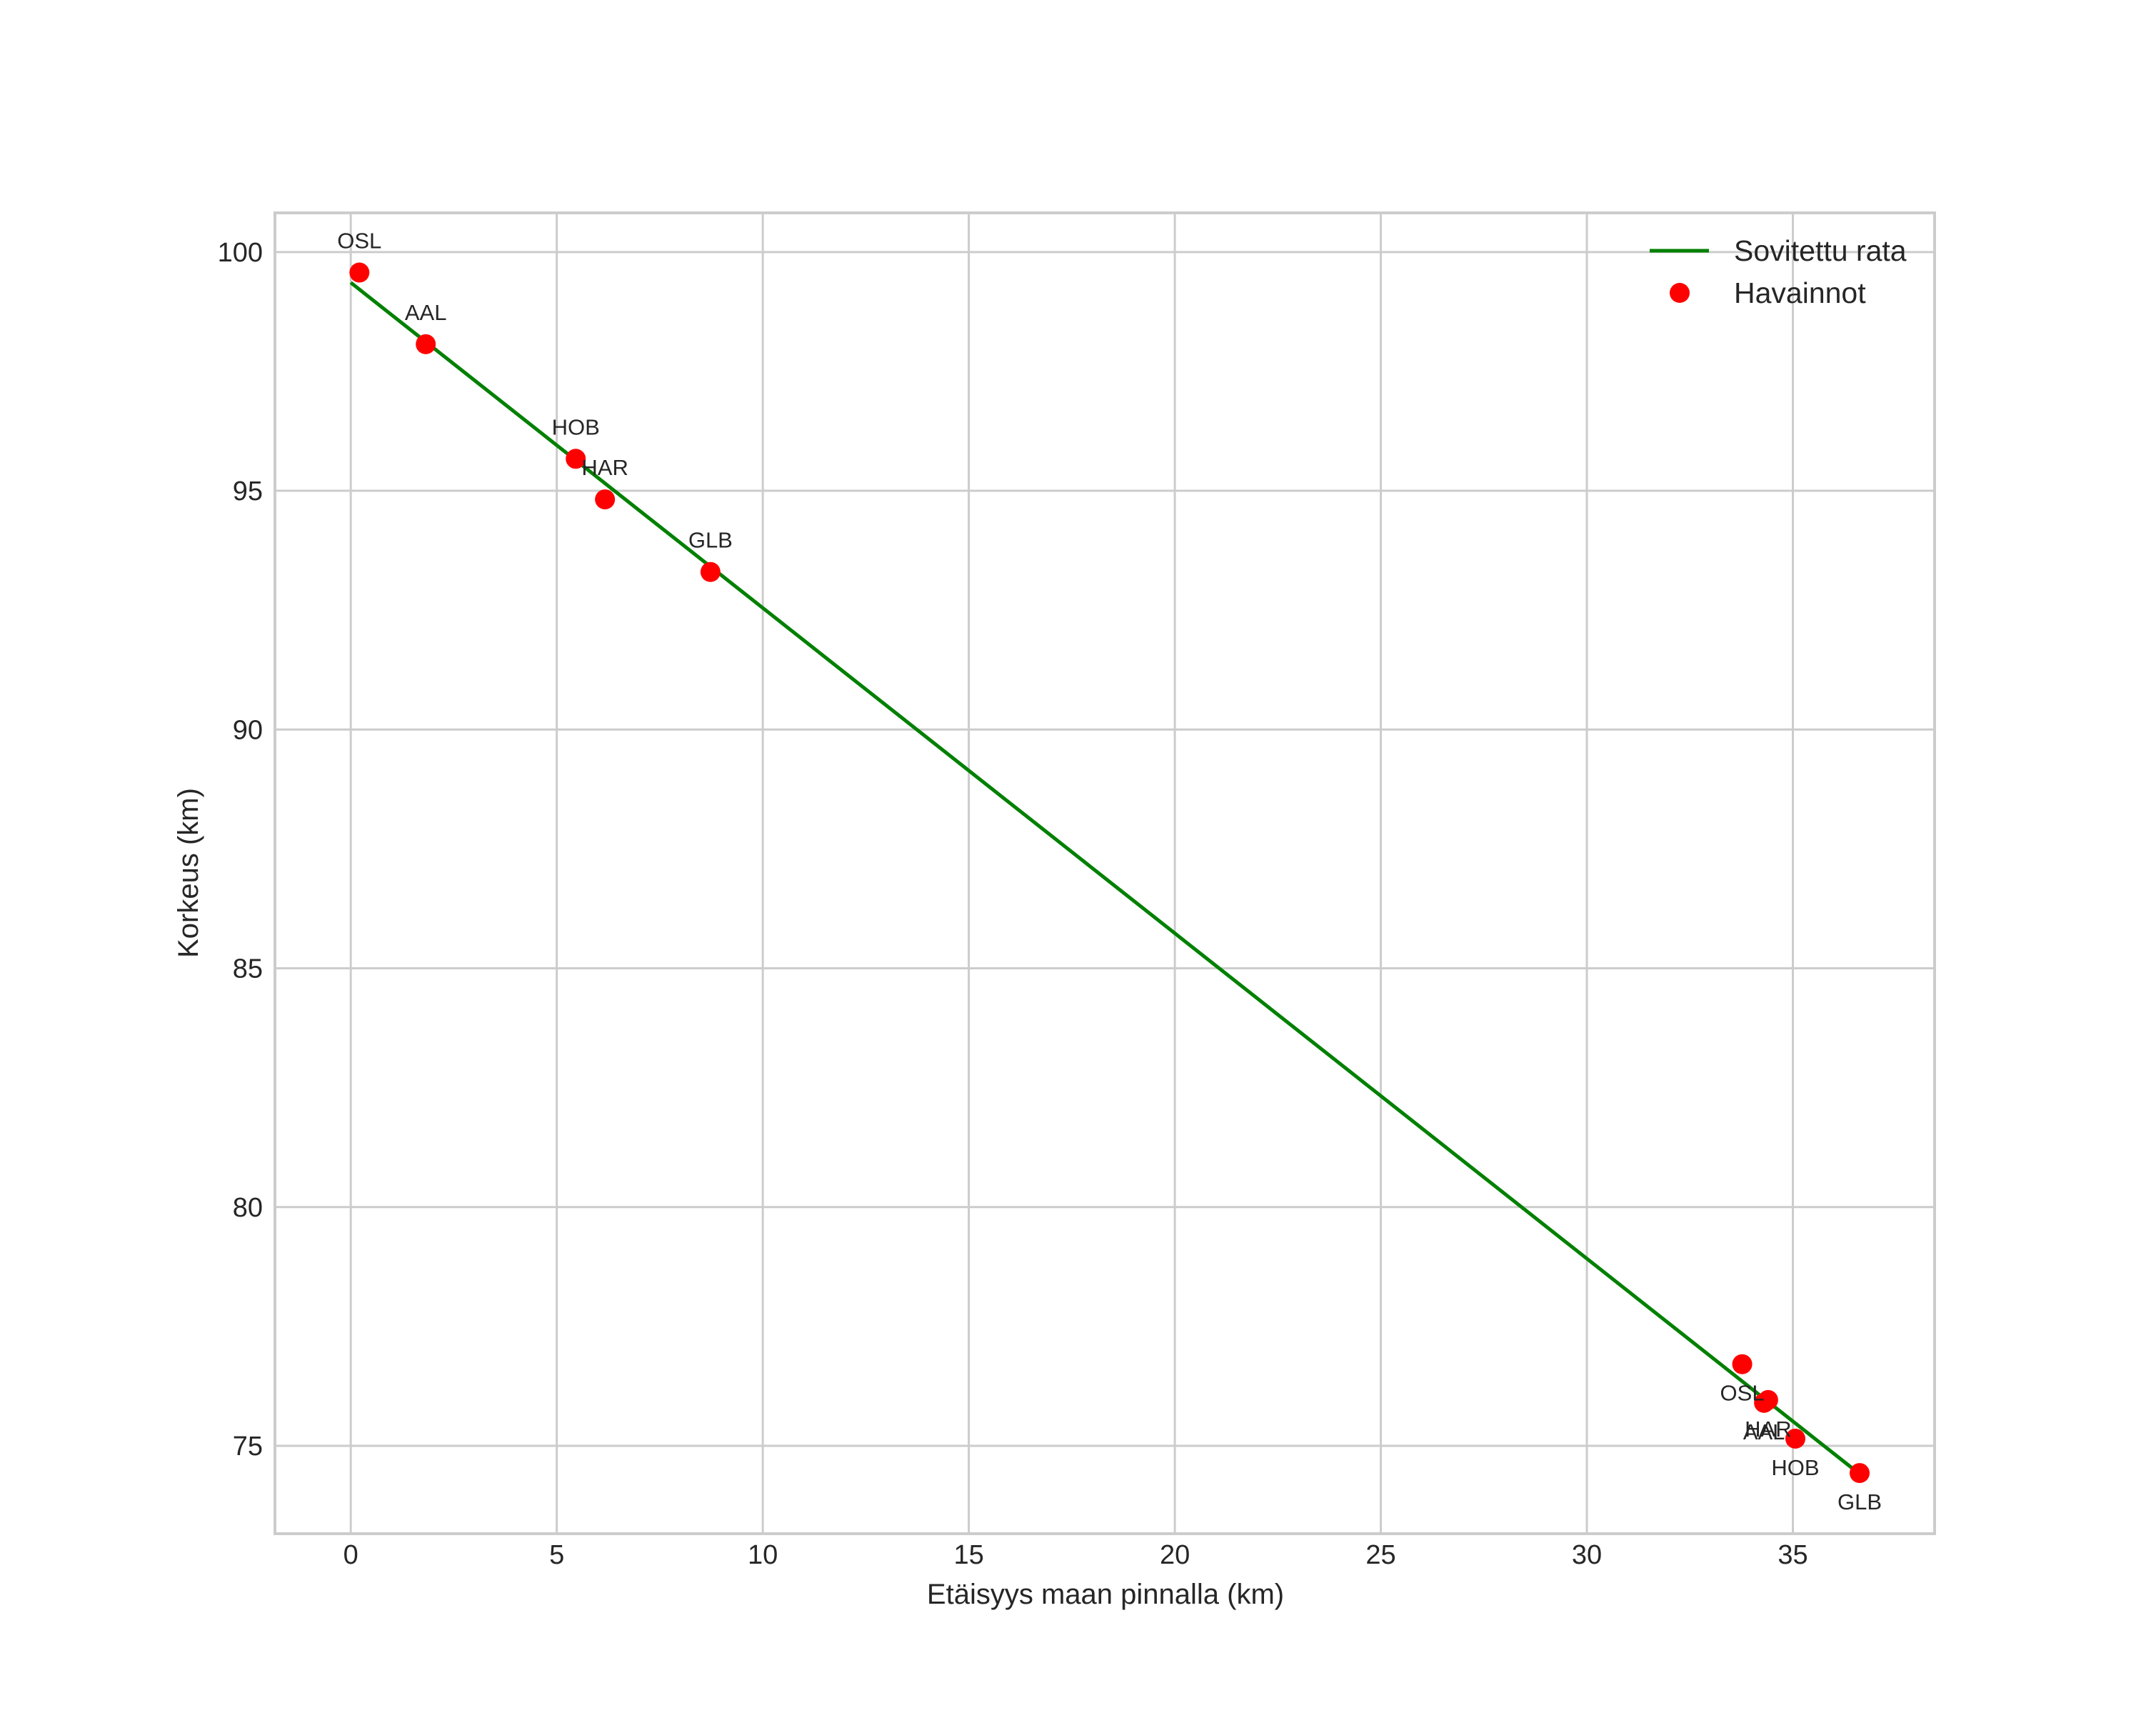 The image size is (2156, 1728). What do you see at coordinates (248, 730) in the screenshot?
I see `y-tick-label: 90` at bounding box center [248, 730].